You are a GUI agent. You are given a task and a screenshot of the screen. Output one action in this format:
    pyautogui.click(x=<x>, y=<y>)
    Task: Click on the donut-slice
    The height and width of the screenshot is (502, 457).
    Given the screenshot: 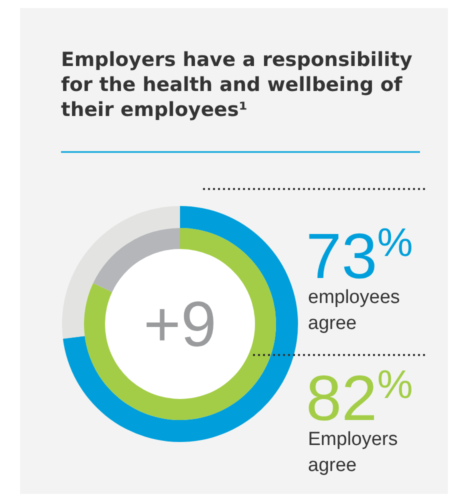 What is the action you would take?
    pyautogui.click(x=136, y=260)
    